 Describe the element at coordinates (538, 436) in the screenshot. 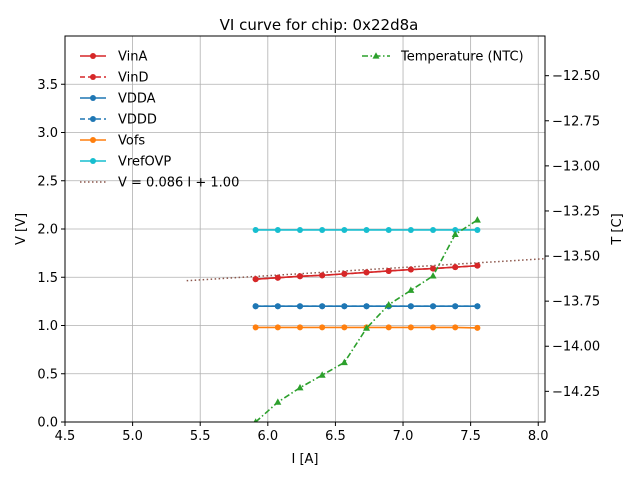

I see `x-tick-label: 8.0` at that location.